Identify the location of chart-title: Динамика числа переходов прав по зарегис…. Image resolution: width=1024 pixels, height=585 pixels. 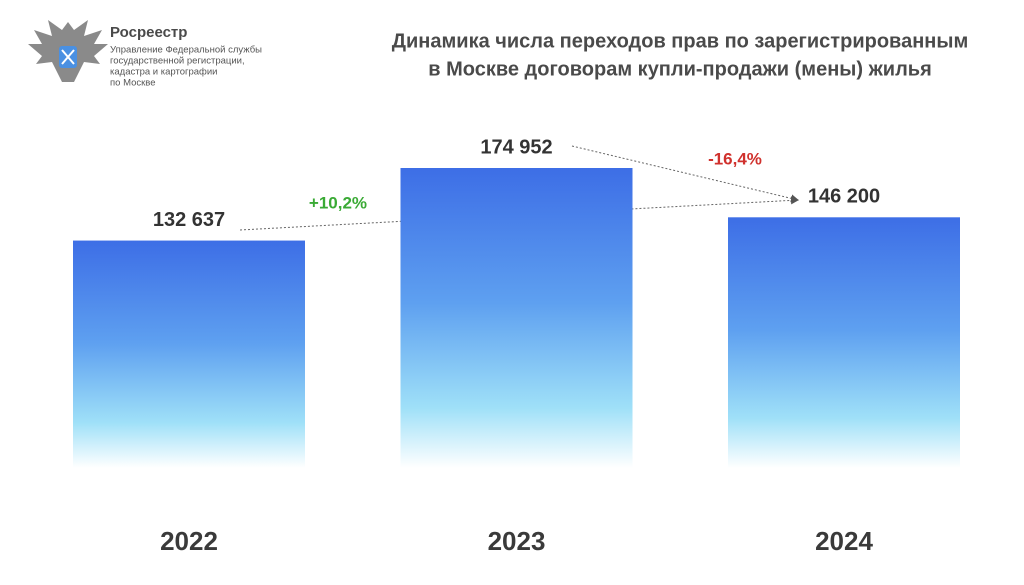
(680, 41).